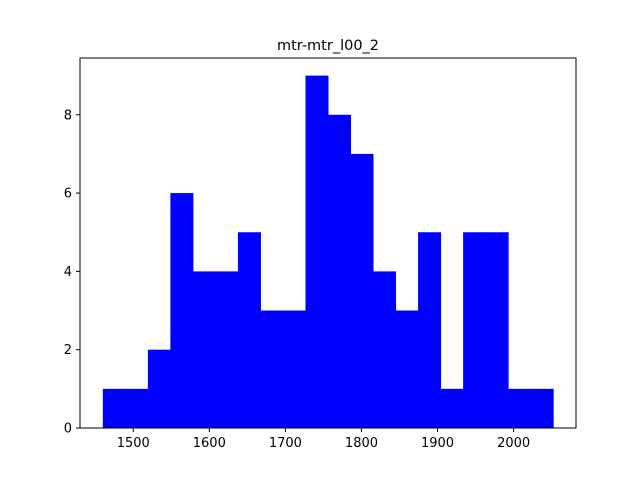  What do you see at coordinates (437, 443) in the screenshot?
I see `x-tick-label: 1900` at bounding box center [437, 443].